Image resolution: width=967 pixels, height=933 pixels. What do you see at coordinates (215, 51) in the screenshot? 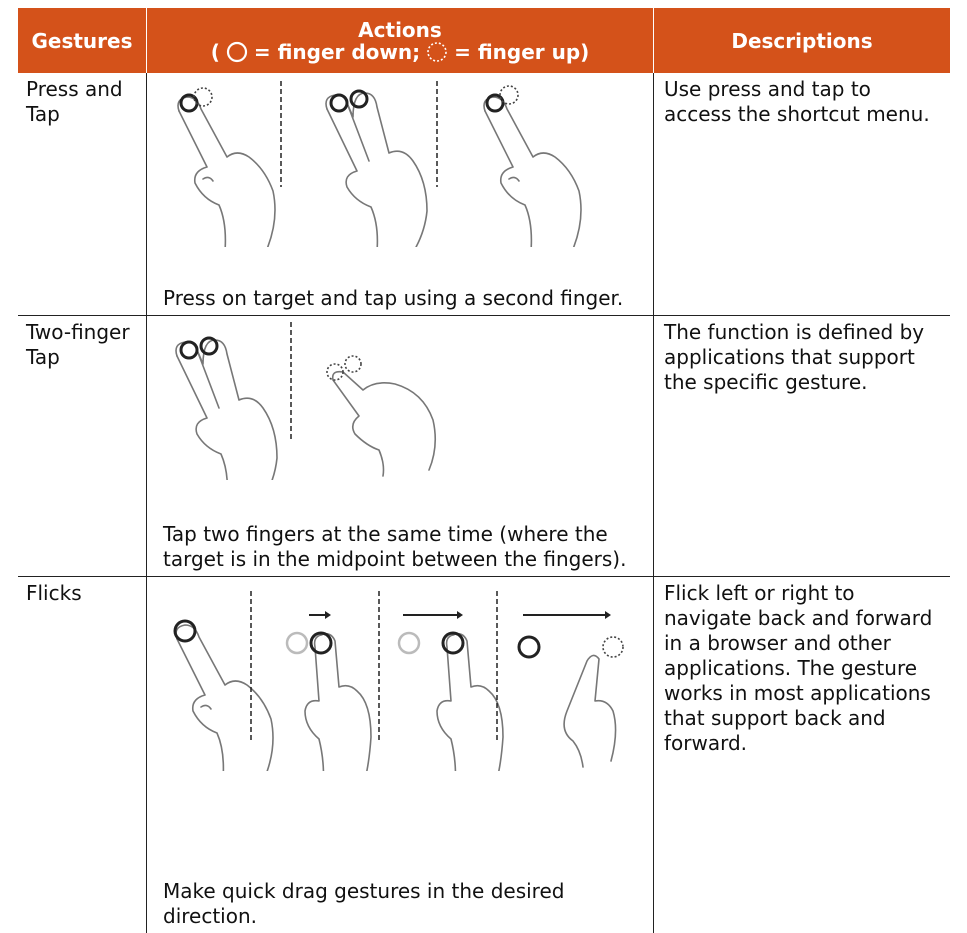
I see `legend-open: (` at bounding box center [215, 51].